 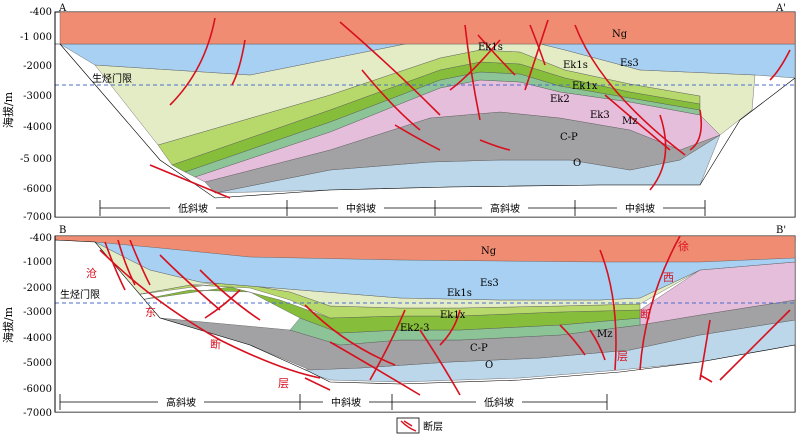 I want to click on formation-b-o: O, so click(x=489, y=365).